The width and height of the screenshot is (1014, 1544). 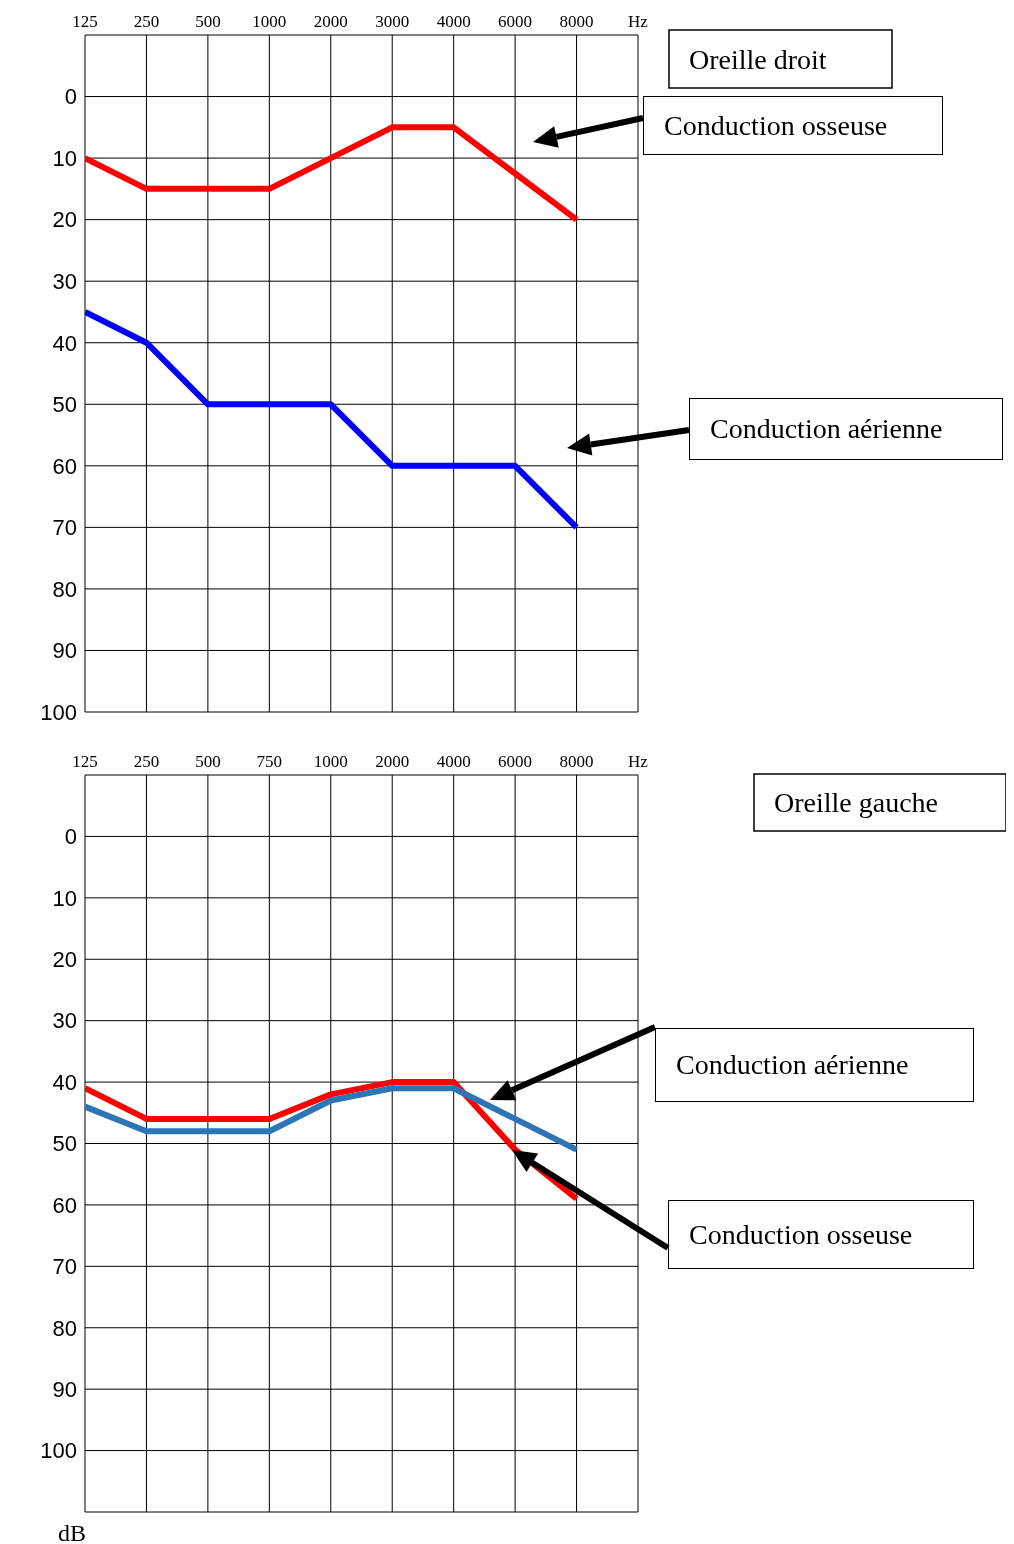 What do you see at coordinates (758, 59) in the screenshot?
I see `text: Oreille droit` at bounding box center [758, 59].